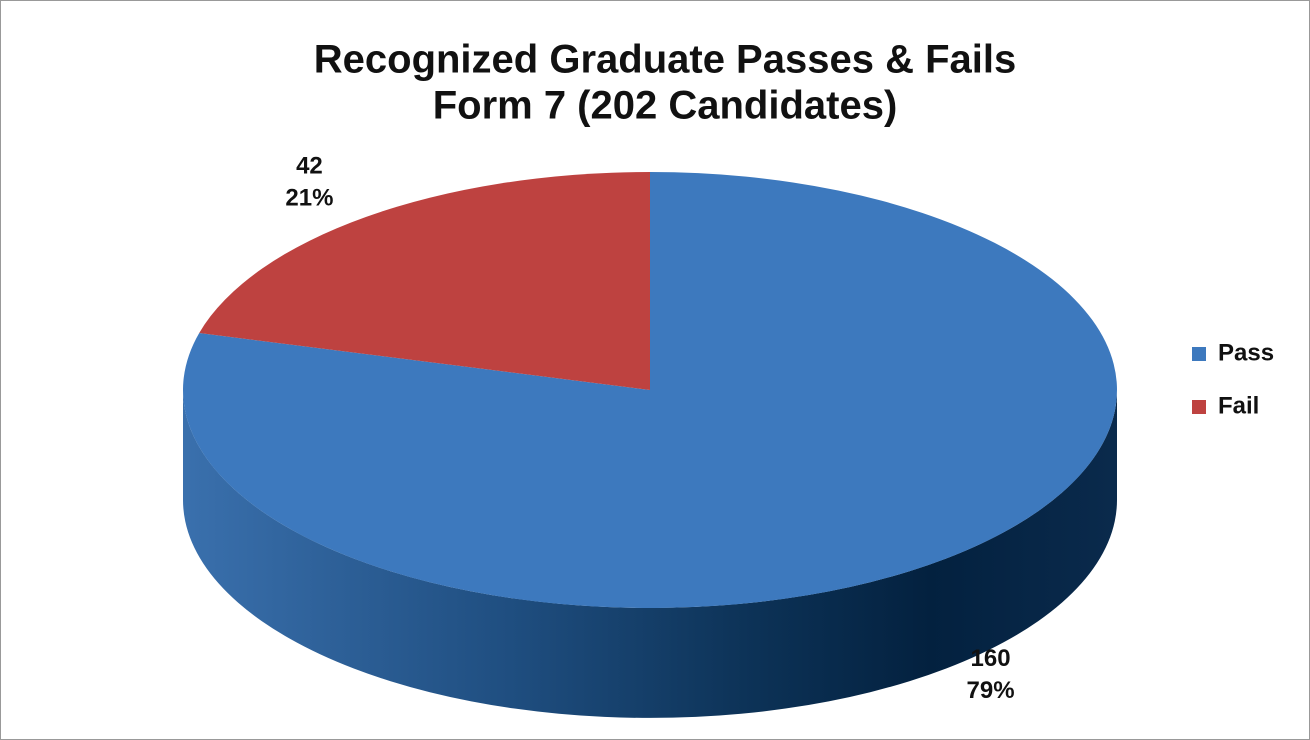  Describe the element at coordinates (1238, 405) in the screenshot. I see `legend-label: Fail` at that location.